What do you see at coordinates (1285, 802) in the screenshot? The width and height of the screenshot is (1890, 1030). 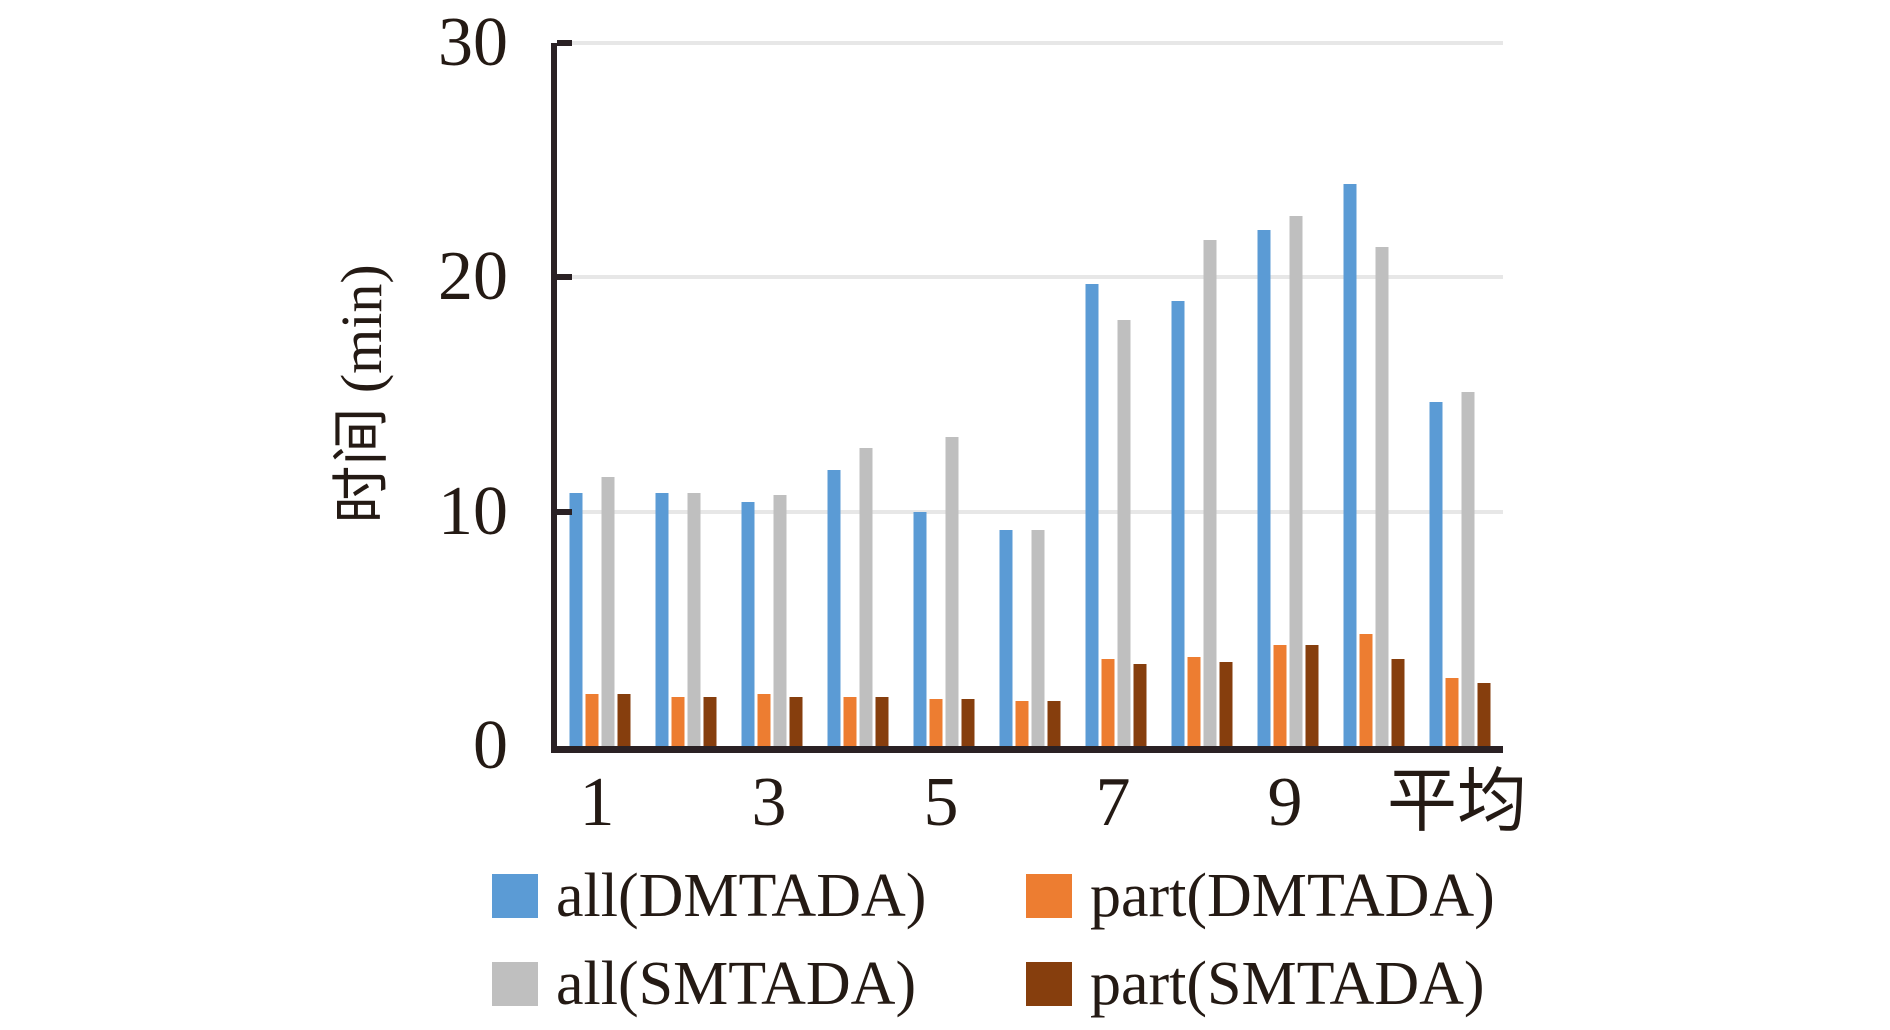 I see `x-tick-label: 9` at bounding box center [1285, 802].